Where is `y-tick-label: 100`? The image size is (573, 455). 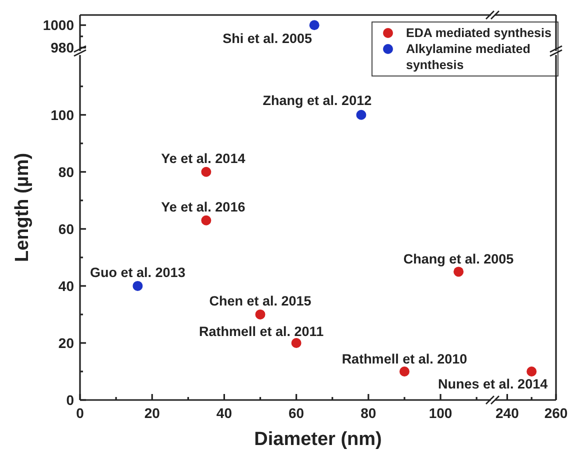 y-tick-label: 100 is located at coordinates (62, 114).